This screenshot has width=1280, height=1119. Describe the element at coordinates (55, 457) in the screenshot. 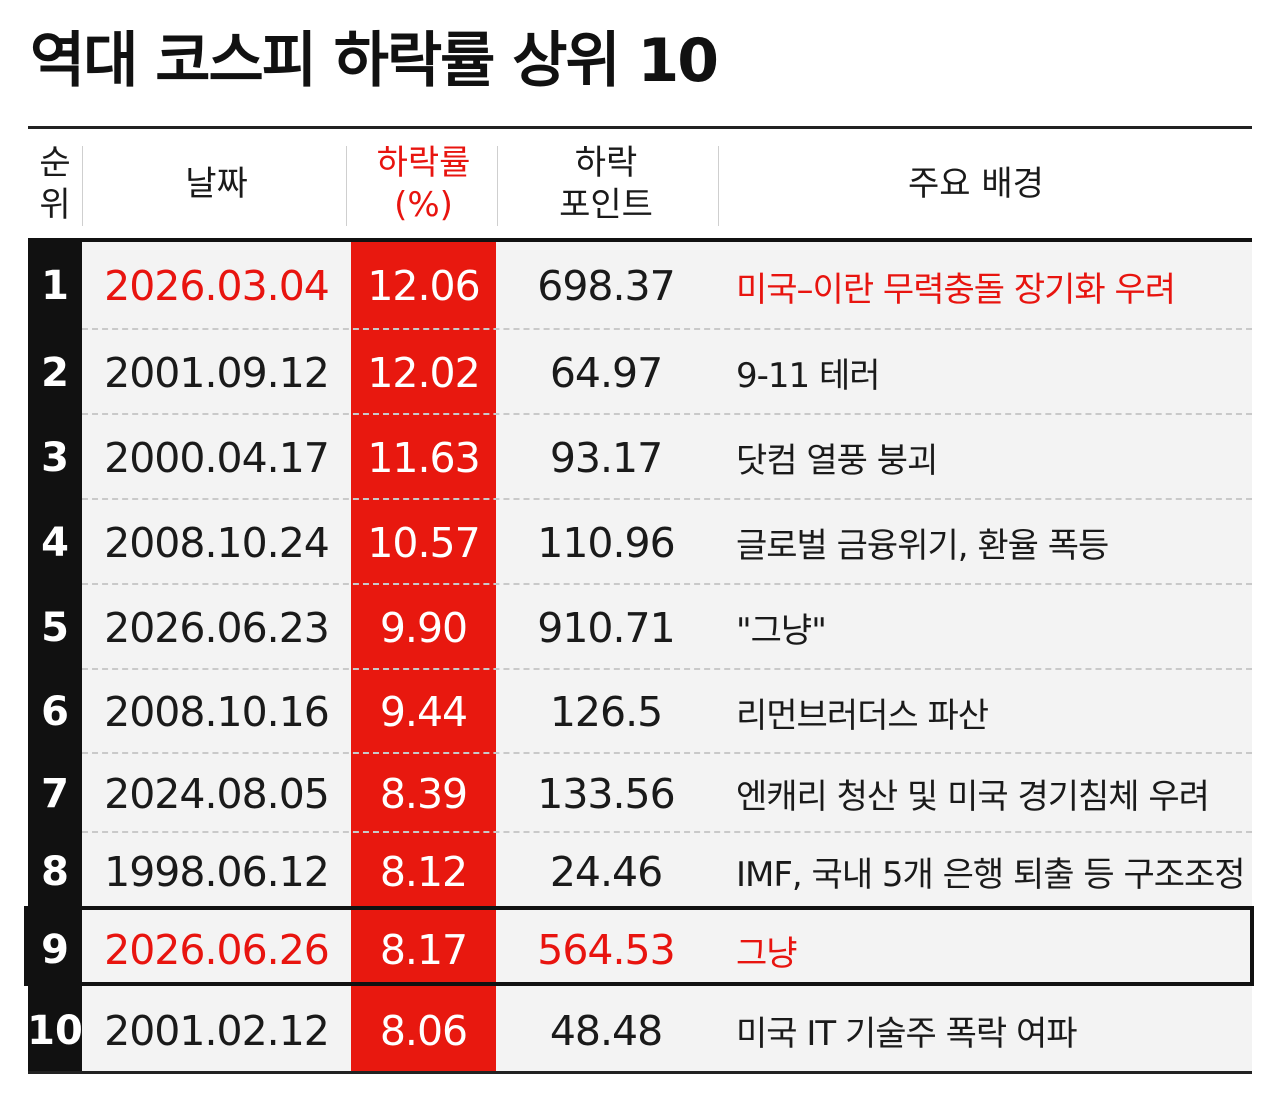

I see `rank-cell: 3` at that location.